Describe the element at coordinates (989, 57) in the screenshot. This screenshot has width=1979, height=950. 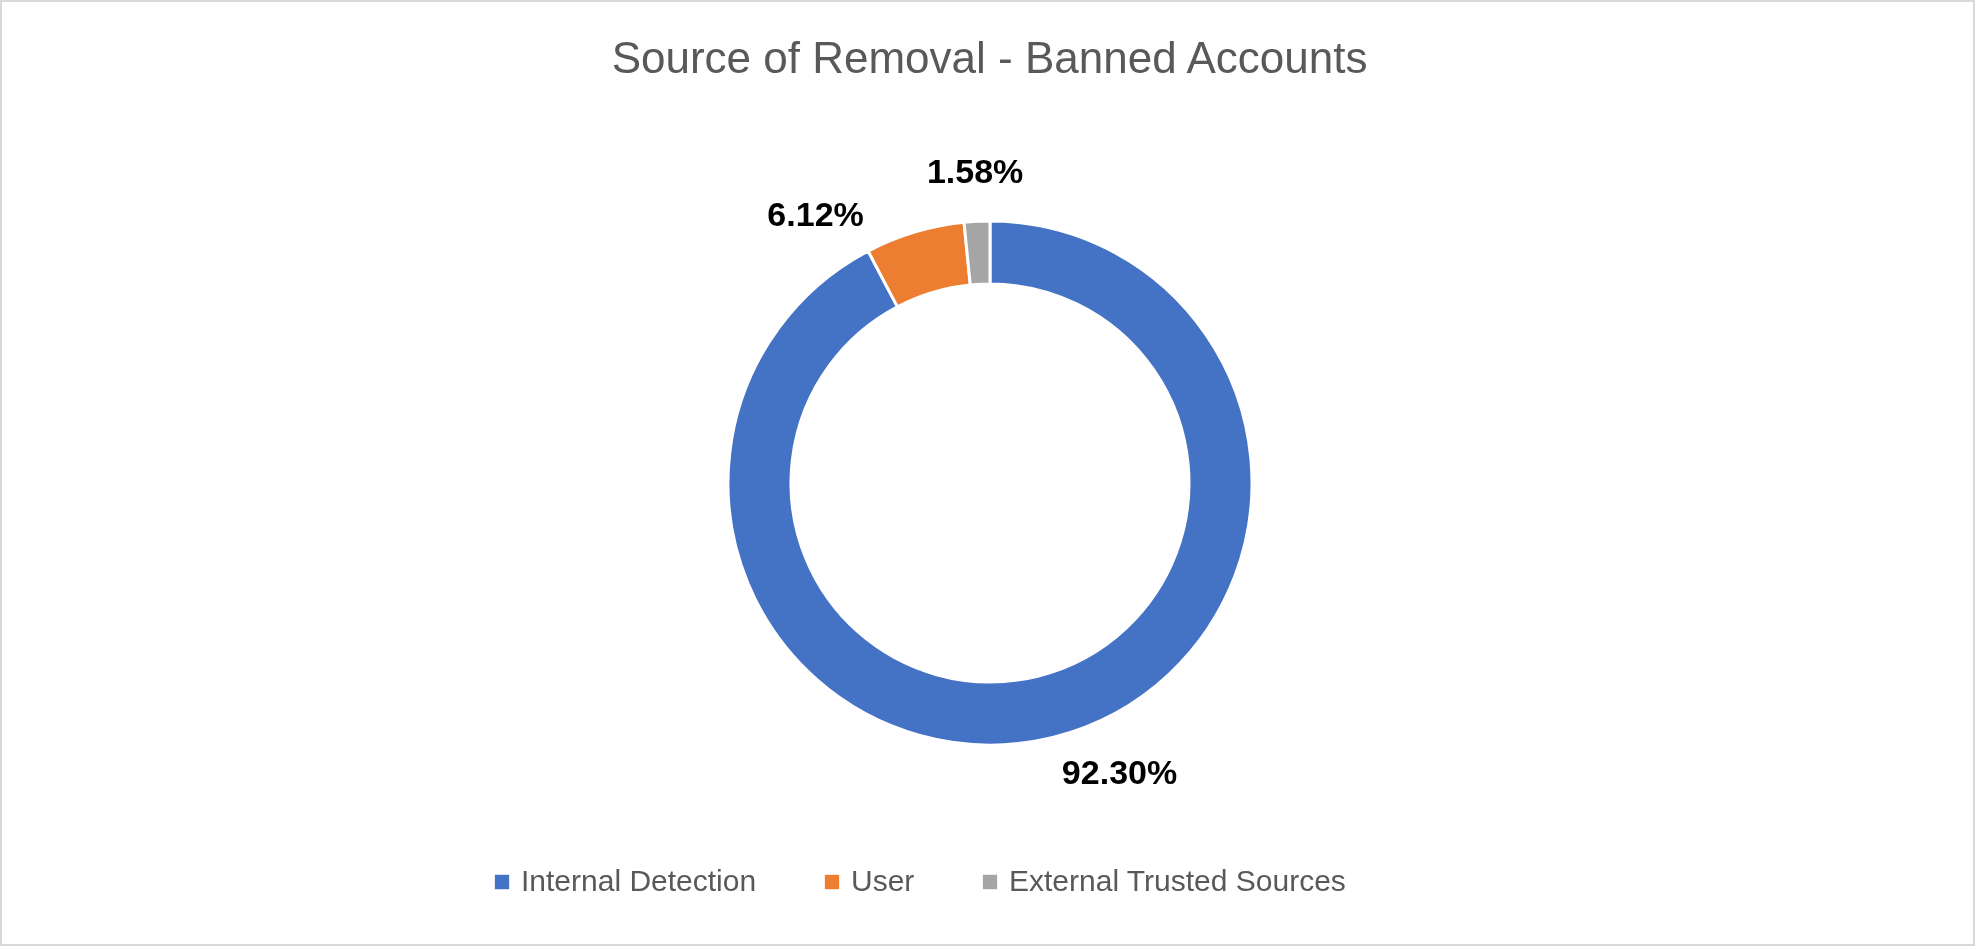
I see `chart-title: Source of Removal - Banned Accounts` at that location.